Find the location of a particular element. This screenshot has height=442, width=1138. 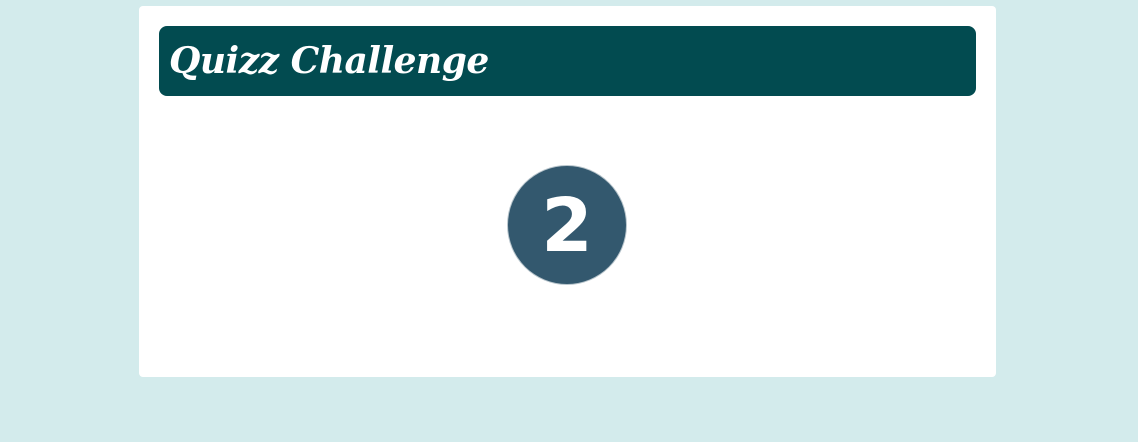

page-title: Quizz Challenge is located at coordinates (329, 61).